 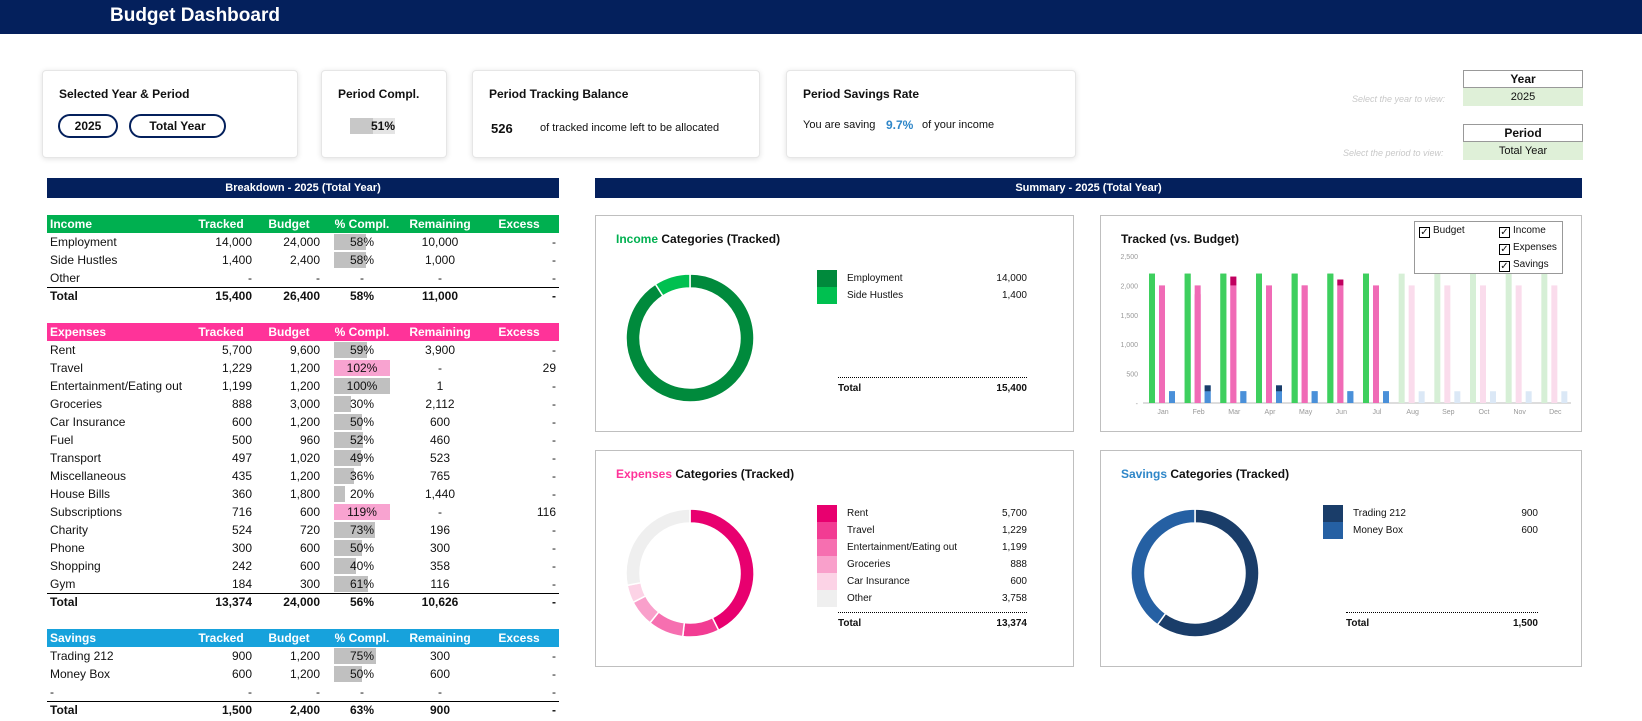 What do you see at coordinates (922, 513) in the screenshot?
I see `legend-item: Rent 5,700` at bounding box center [922, 513].